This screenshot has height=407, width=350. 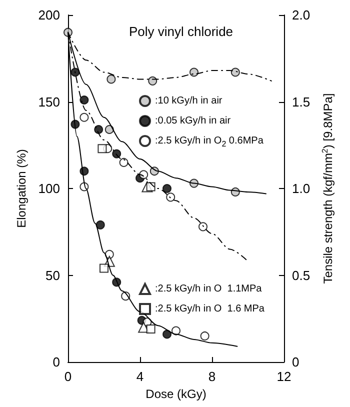 What do you see at coordinates (327, 188) in the screenshot?
I see `y2-axis-title: Tensile strength (kgf/mm2) [9.8MPa]` at bounding box center [327, 188].